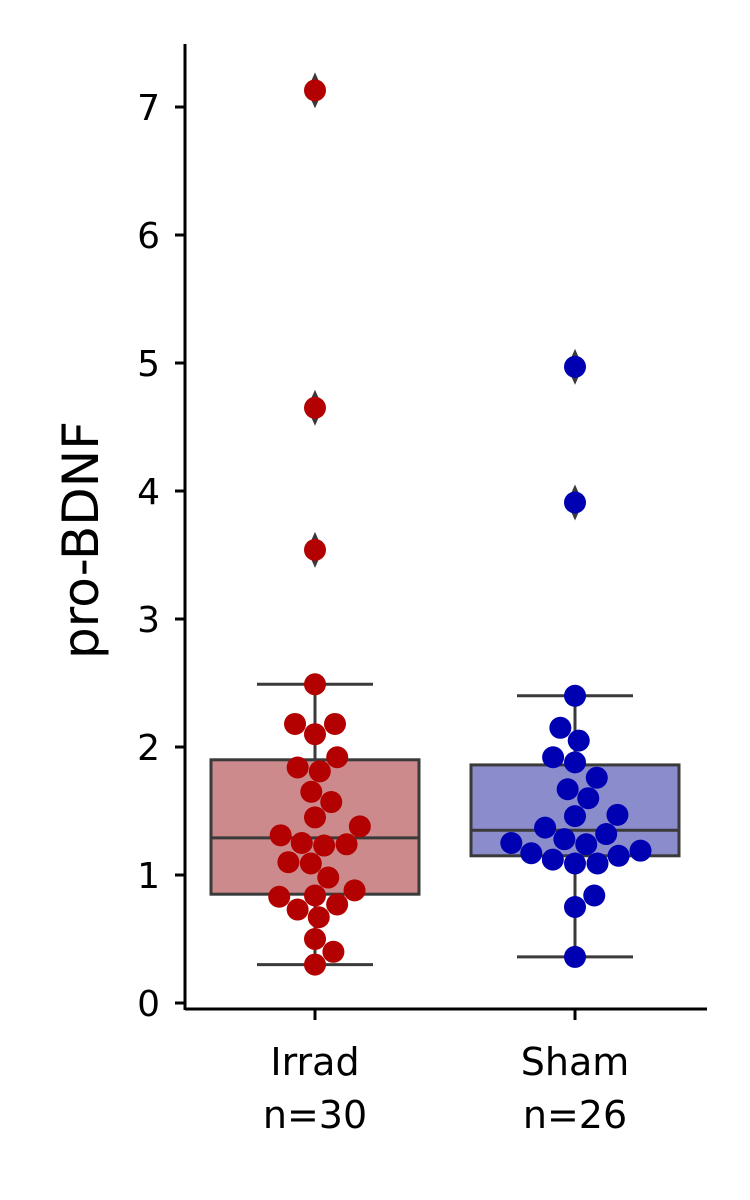 Image resolution: width=750 pixels, height=1200 pixels. Describe the element at coordinates (575, 1115) in the screenshot. I see `x-n-label: n=26` at that location.